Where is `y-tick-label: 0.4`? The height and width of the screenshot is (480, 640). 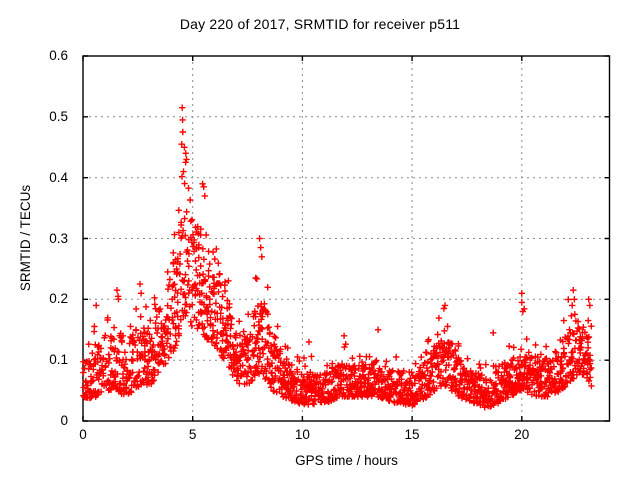 y-tick-label: 0.4 is located at coordinates (58, 177).